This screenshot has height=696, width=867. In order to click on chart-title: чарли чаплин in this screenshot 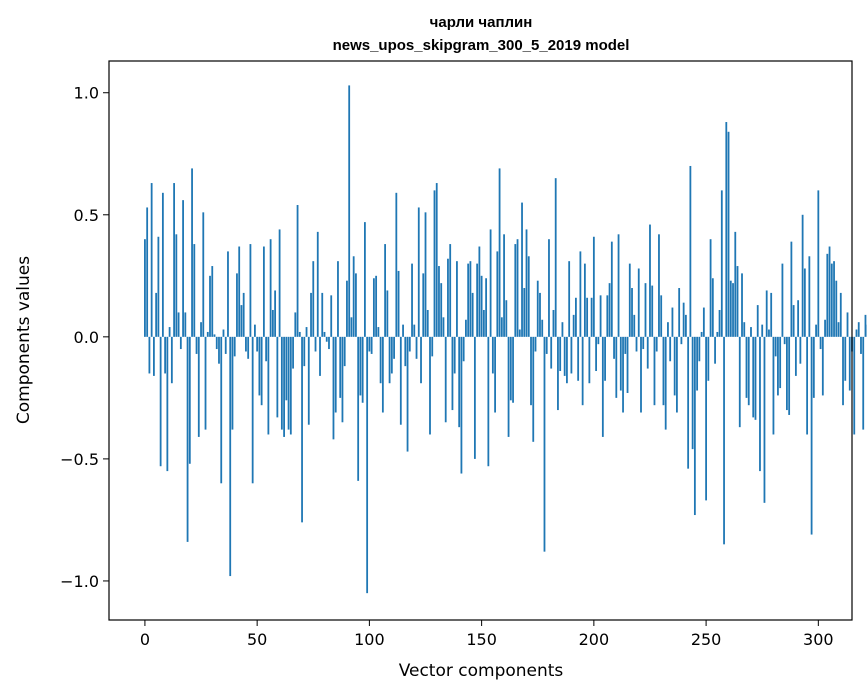, I will do `click(481, 22)`.